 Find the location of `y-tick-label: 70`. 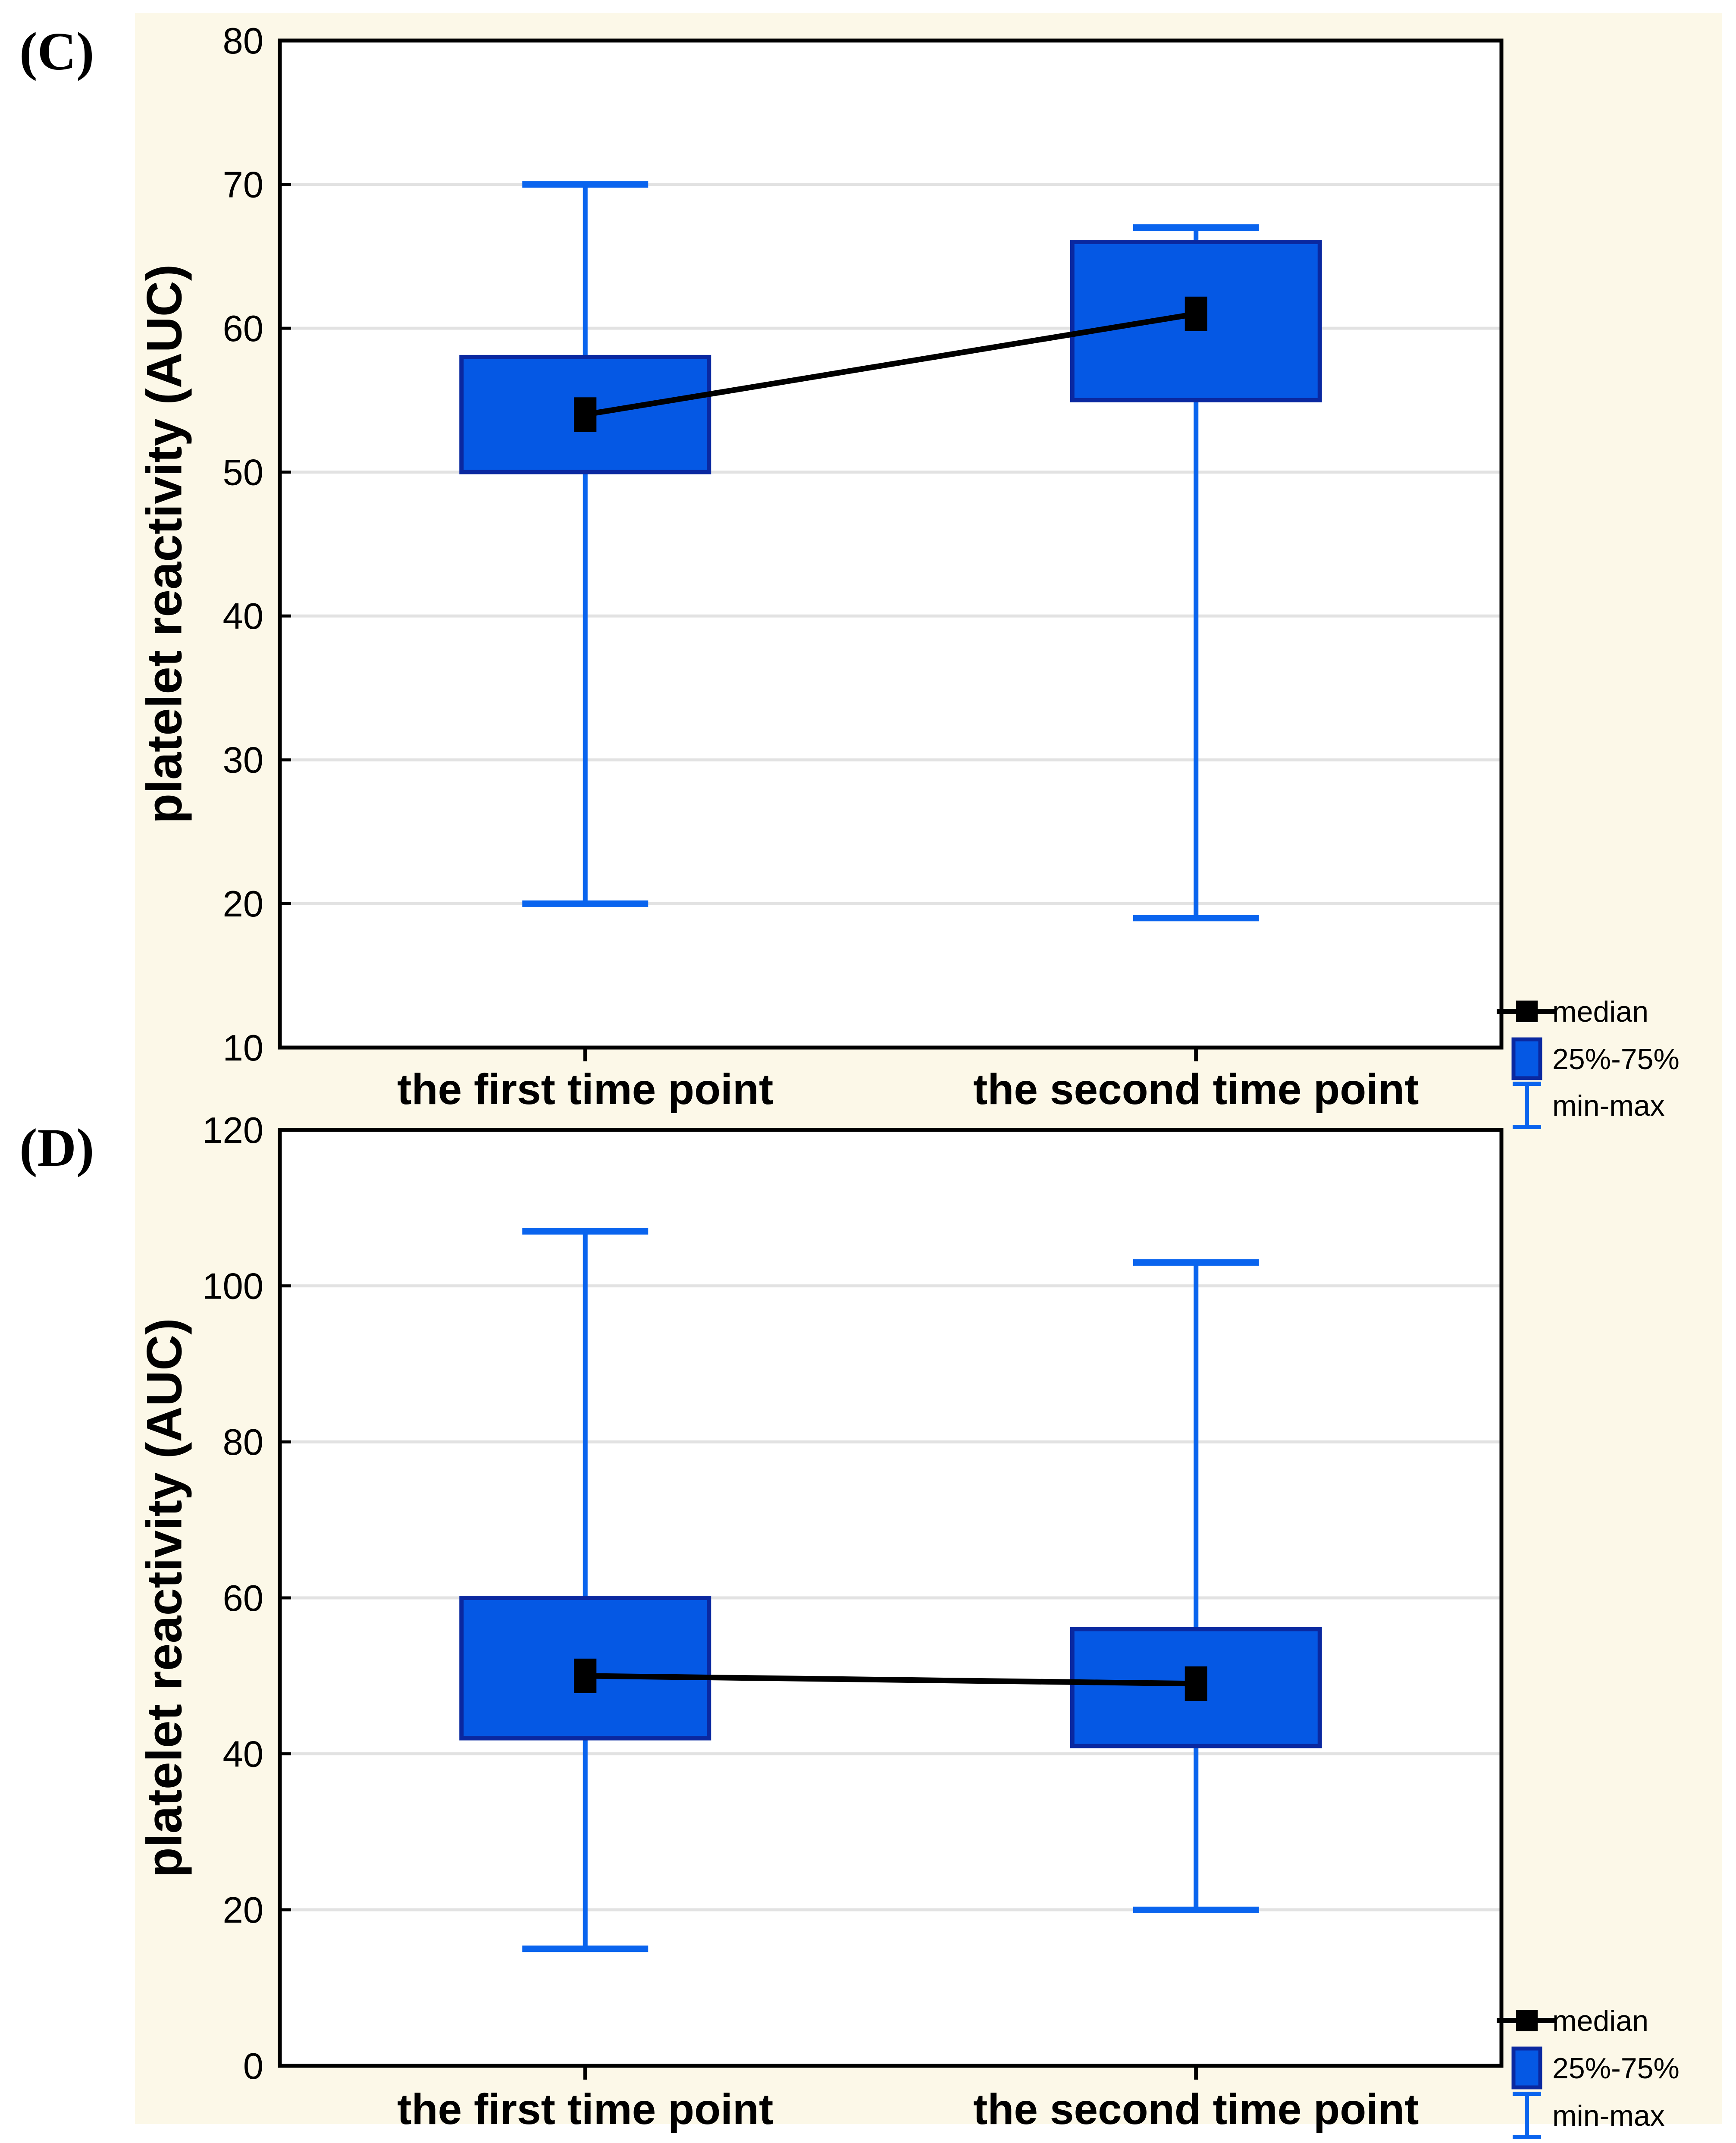

y-tick-label: 70 is located at coordinates (242, 184).